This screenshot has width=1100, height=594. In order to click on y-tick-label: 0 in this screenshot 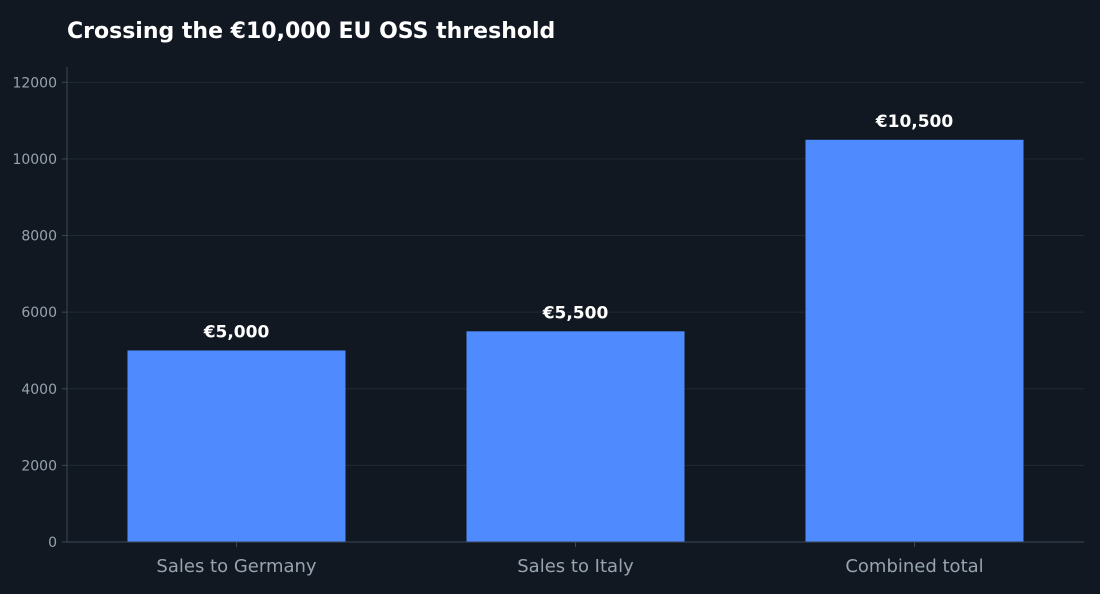, I will do `click(52, 543)`.